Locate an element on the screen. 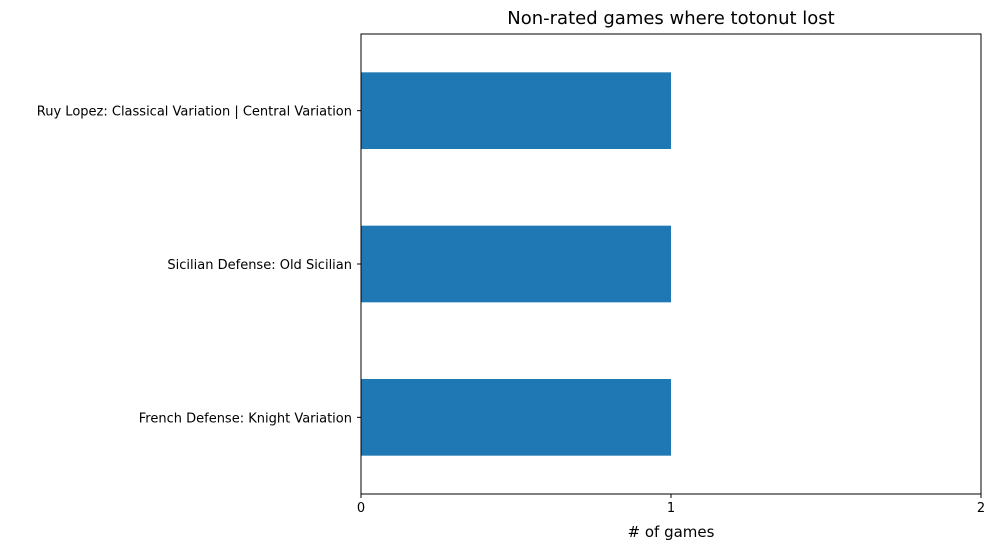  y-tick-label: French Defense: Knight Variation is located at coordinates (245, 418).